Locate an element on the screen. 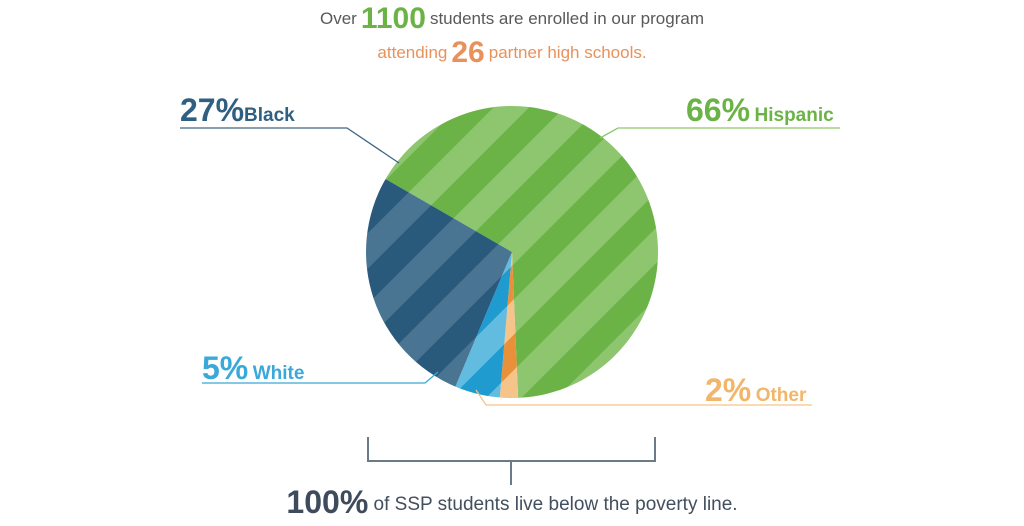 The height and width of the screenshot is (526, 1024). label-hispanic-name: Hispanic is located at coordinates (794, 115).